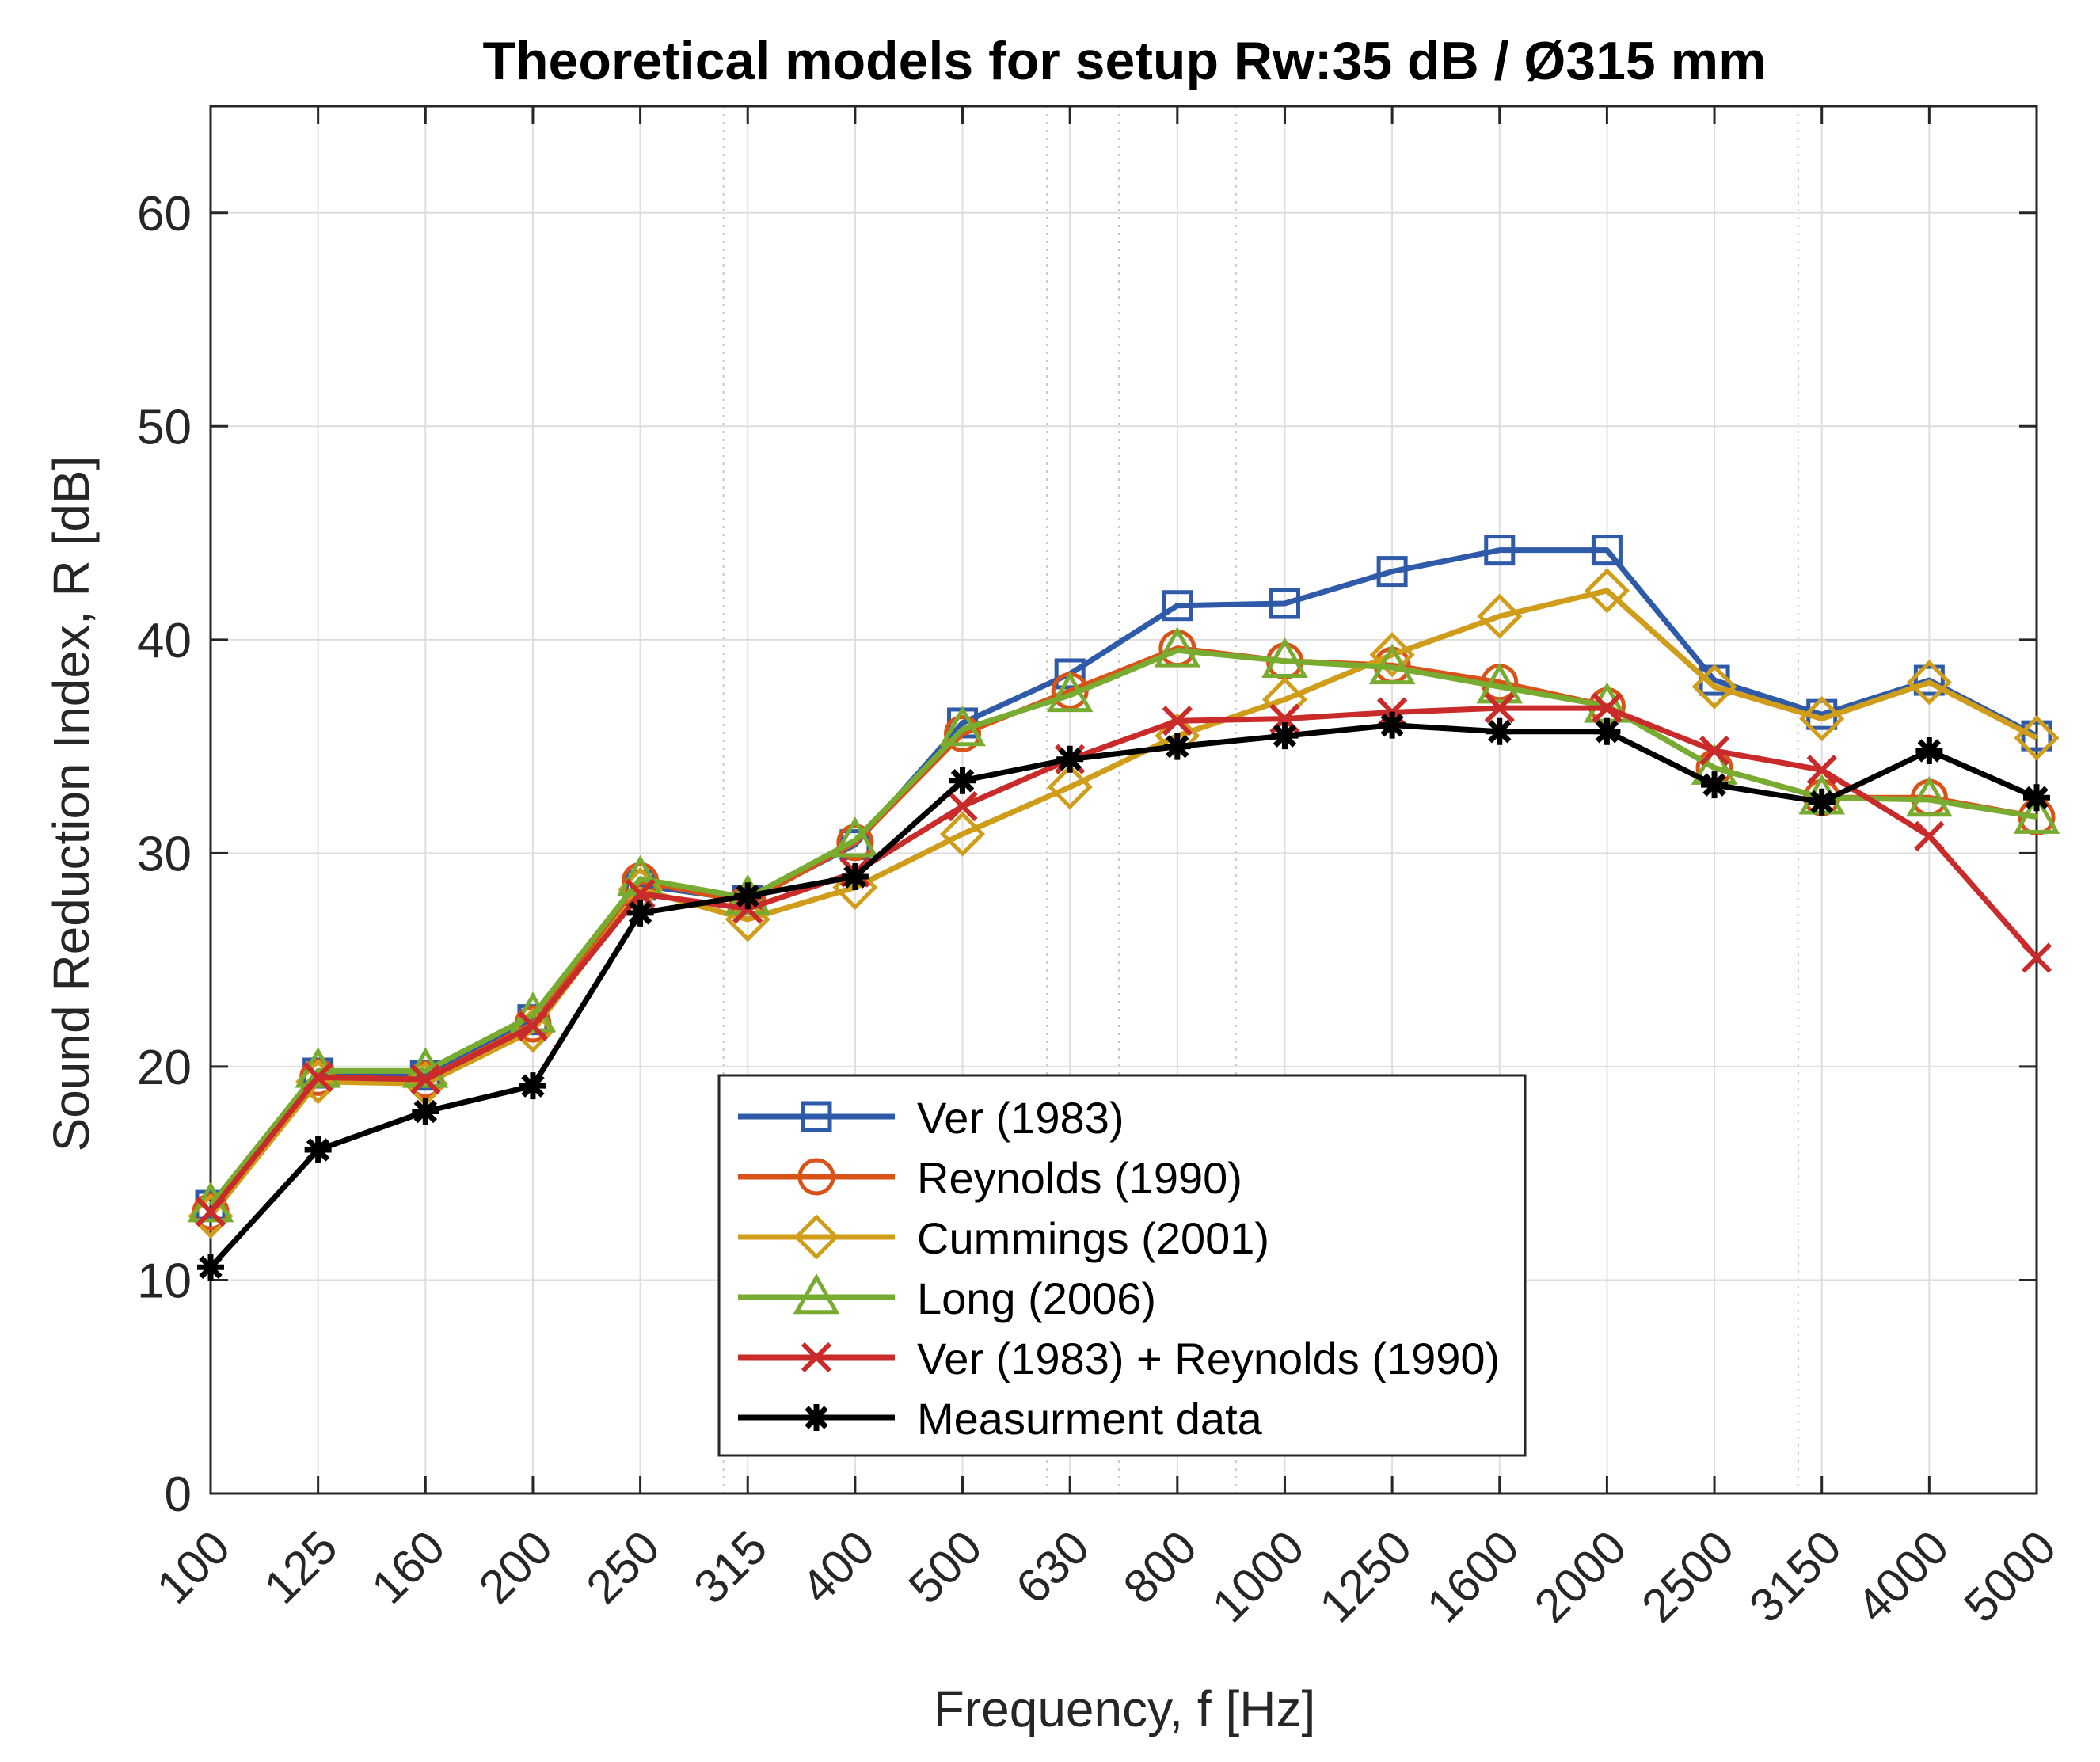  I want to click on y-axis-label: Sound Reduction Index, R [dB], so click(71, 804).